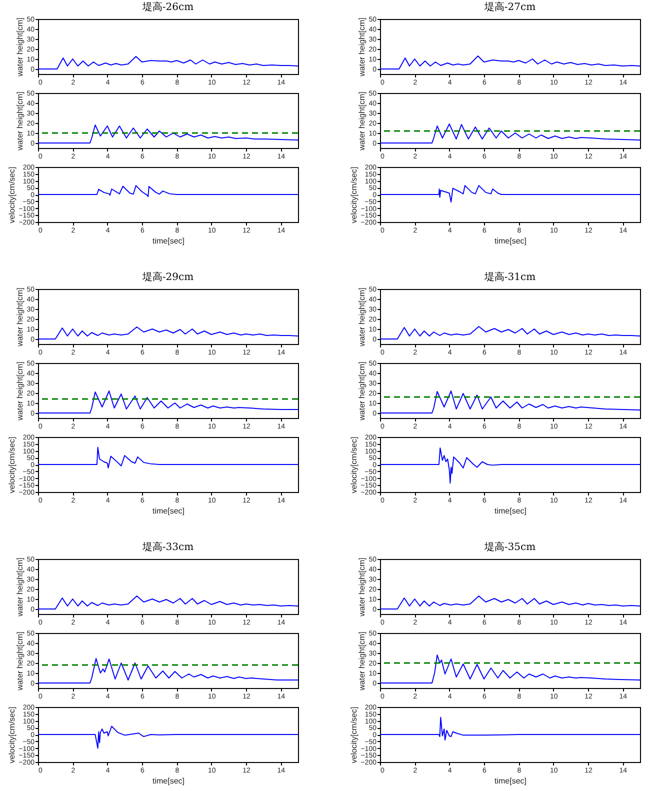 This screenshot has width=651, height=791. What do you see at coordinates (509, 277) in the screenshot?
I see `chart-title: 堤高-31cm` at bounding box center [509, 277].